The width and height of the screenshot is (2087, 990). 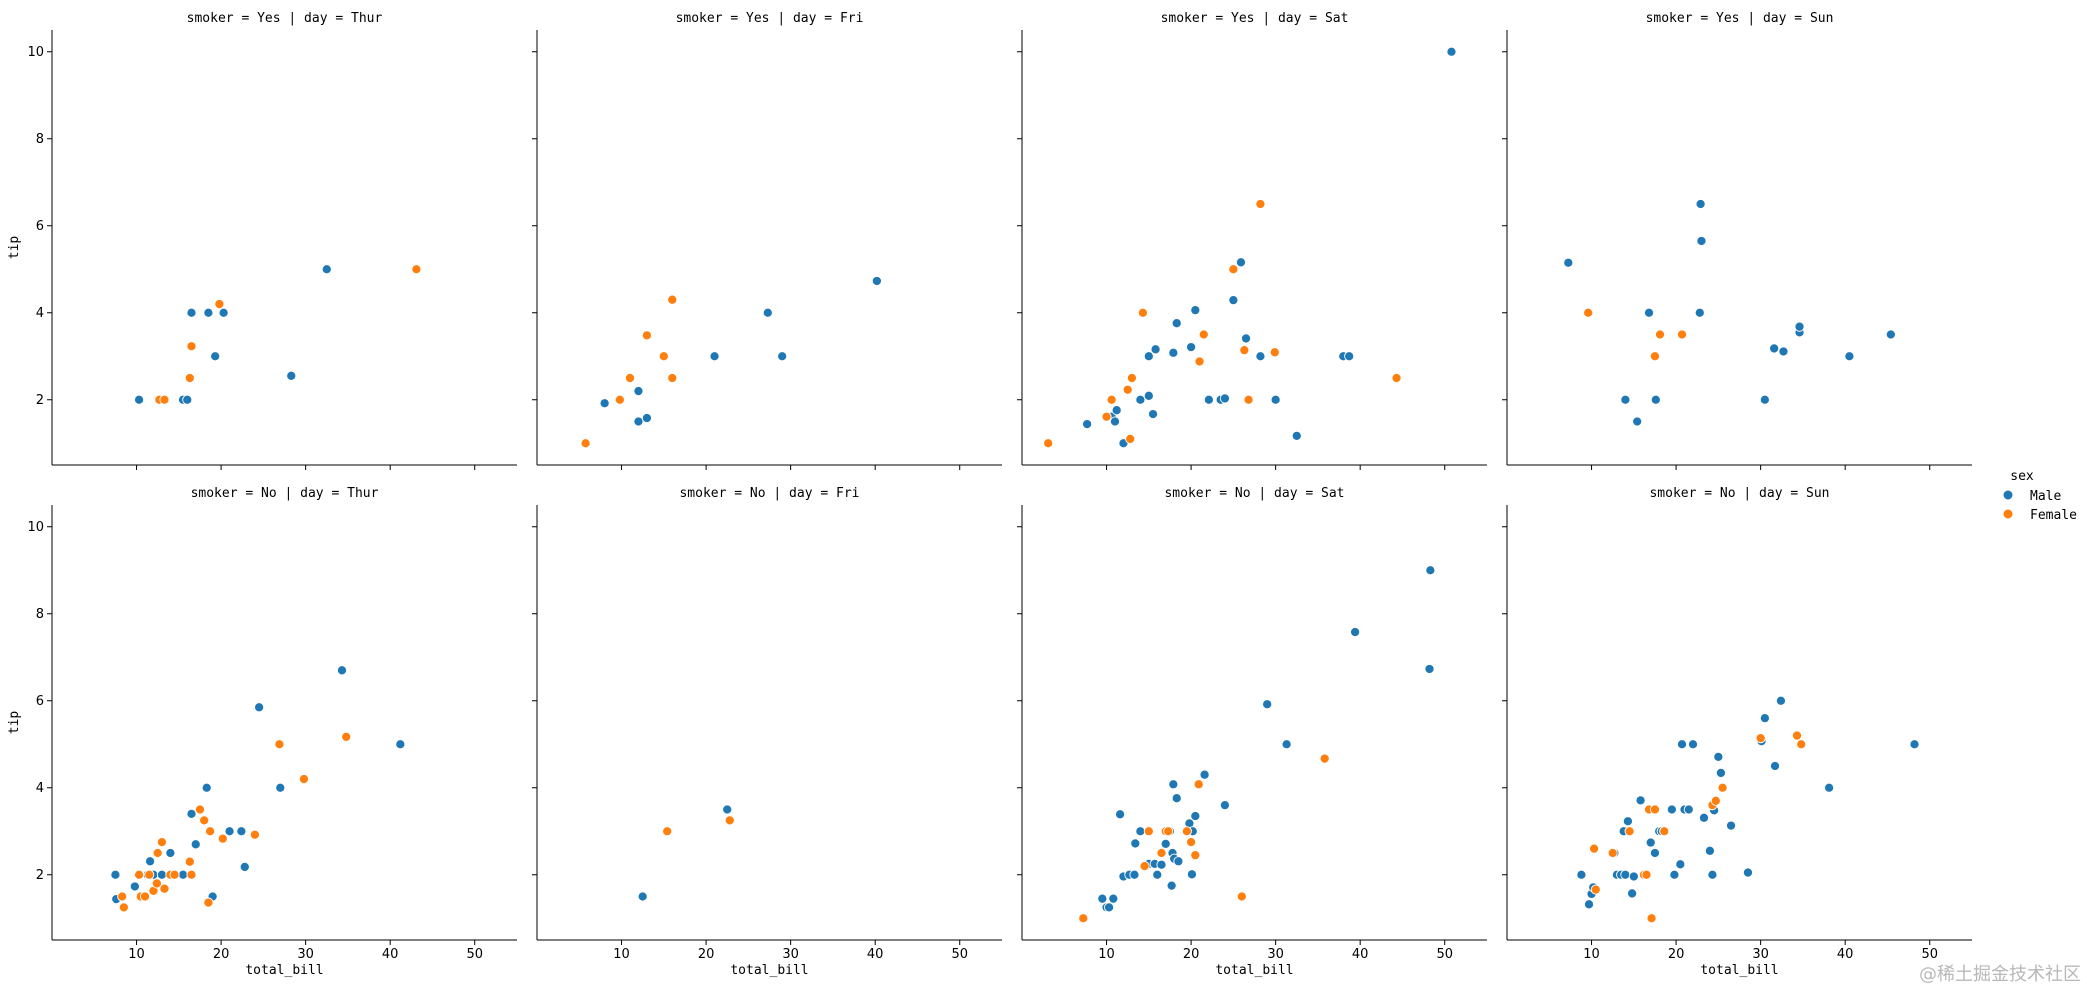 I want to click on facet-panel-2: smoker = Yes | day = Fri, so click(x=767, y=240).